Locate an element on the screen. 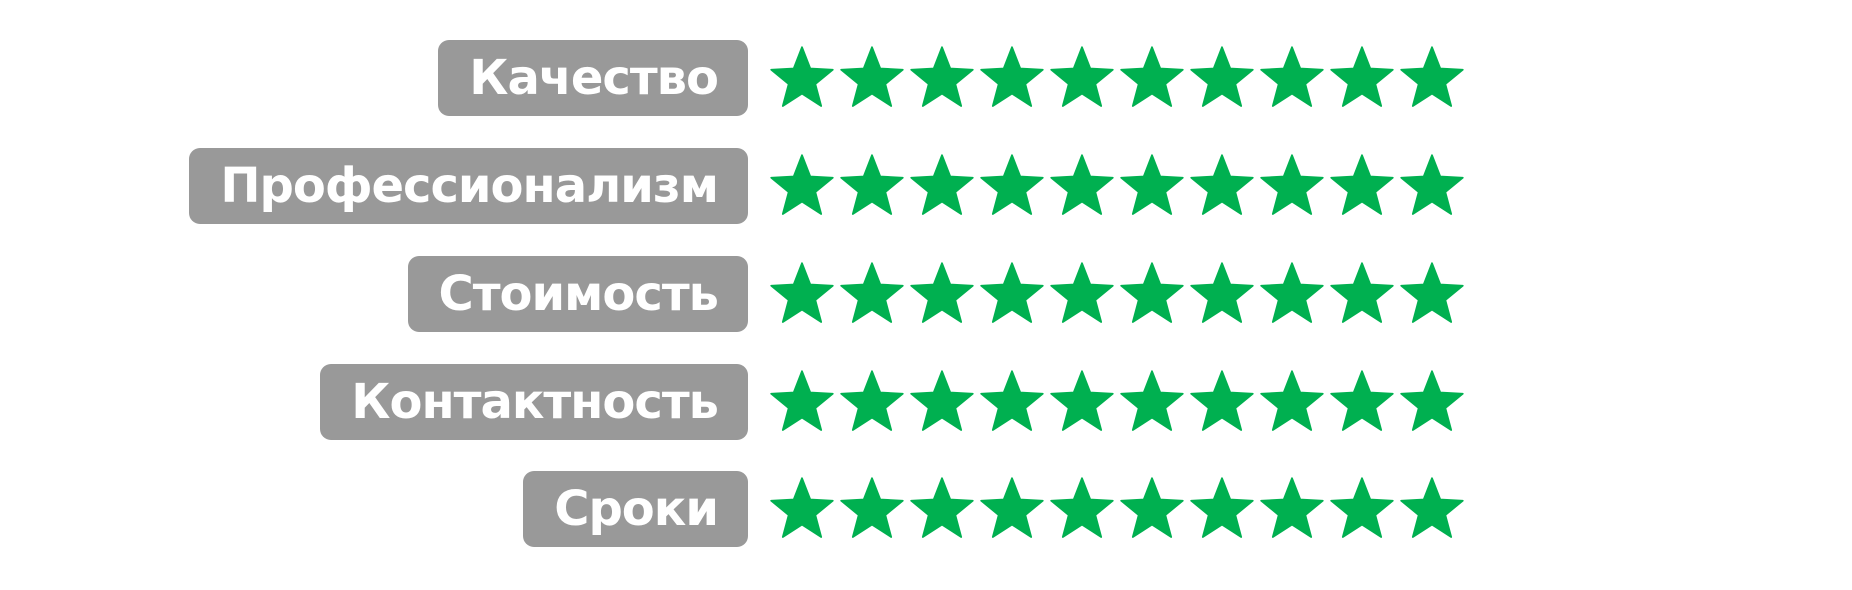 This screenshot has height=590, width=1852. rating-label: Профессионализм is located at coordinates (468, 186).